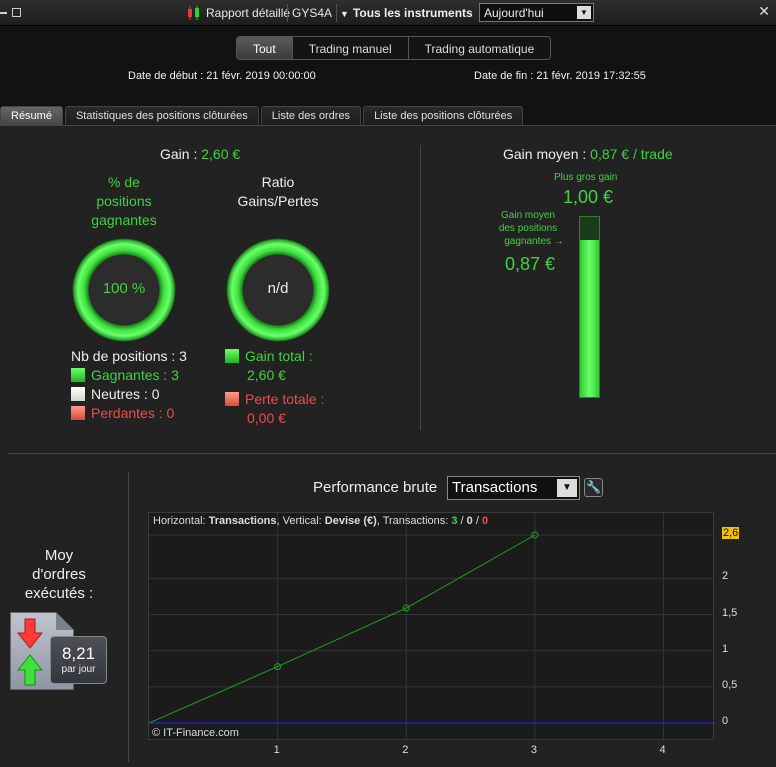  I want to click on arrow-right-icon: →, so click(558, 241).